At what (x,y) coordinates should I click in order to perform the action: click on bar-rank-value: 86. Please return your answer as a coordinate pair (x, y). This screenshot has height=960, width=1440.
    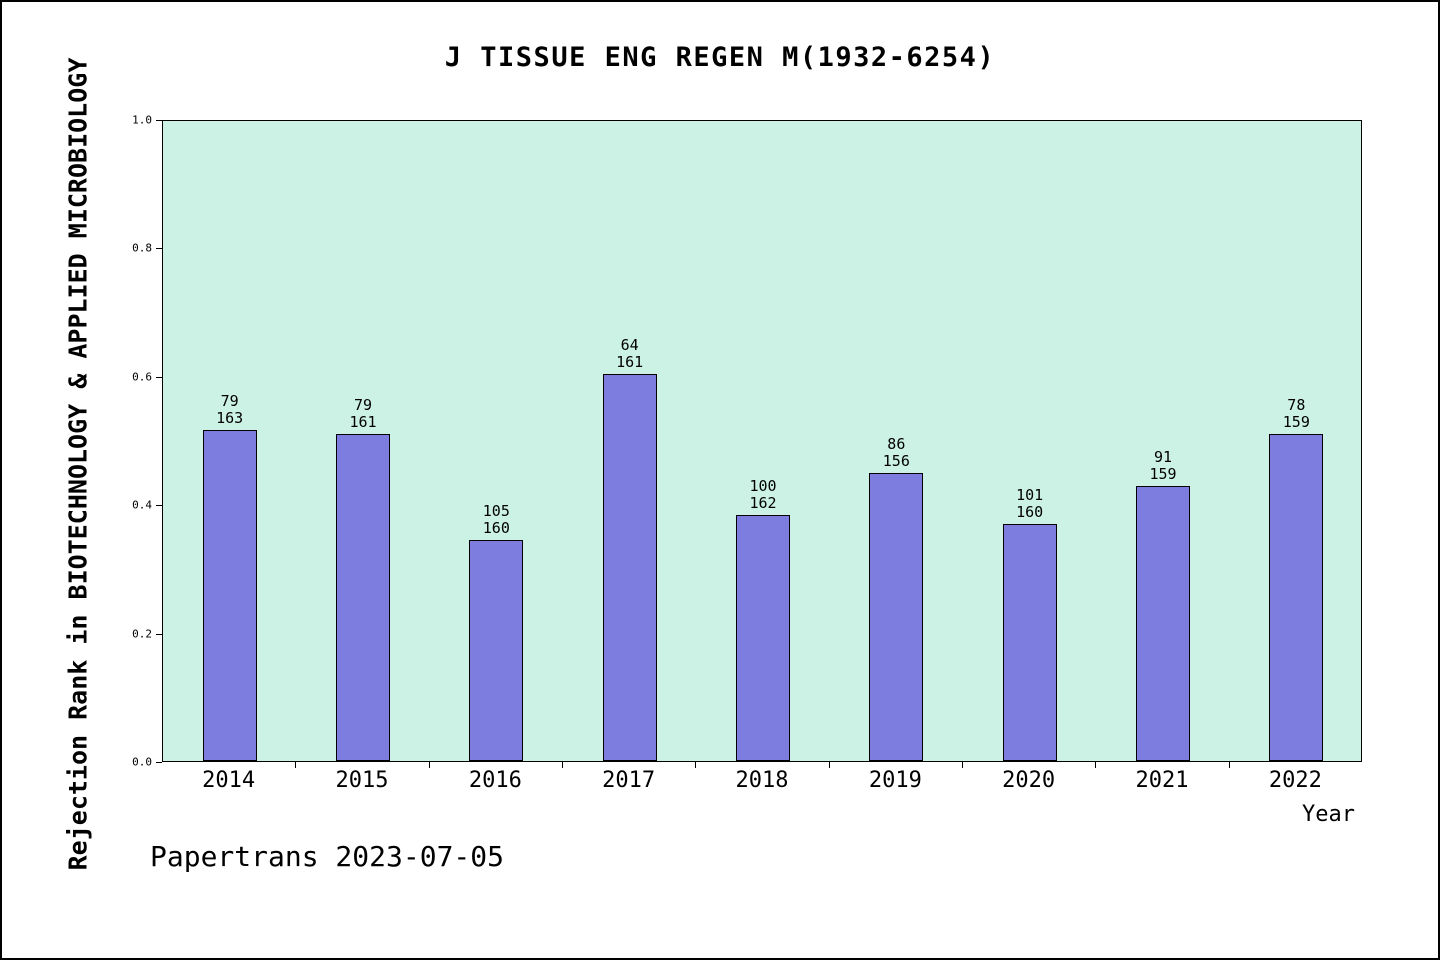
    Looking at the image, I should click on (896, 443).